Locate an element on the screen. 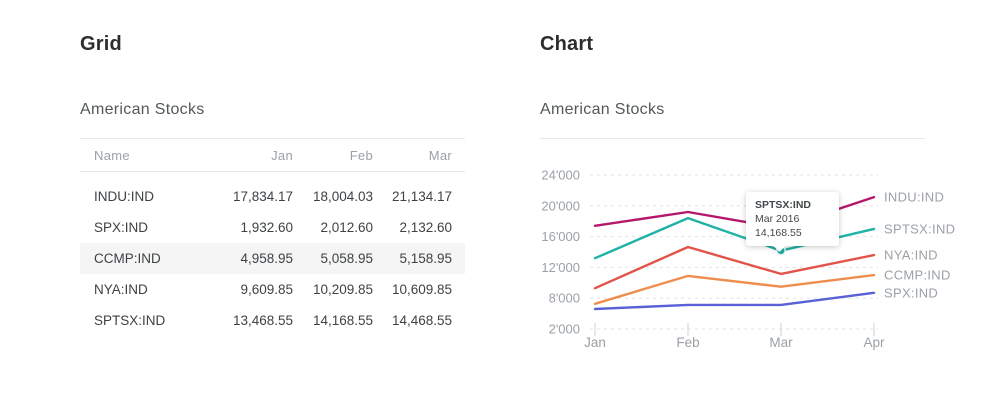 This screenshot has width=1000, height=410. table-row-indu-ind: INDU:IND 17,834.17 18,004.03 21,134.17 is located at coordinates (272, 196).